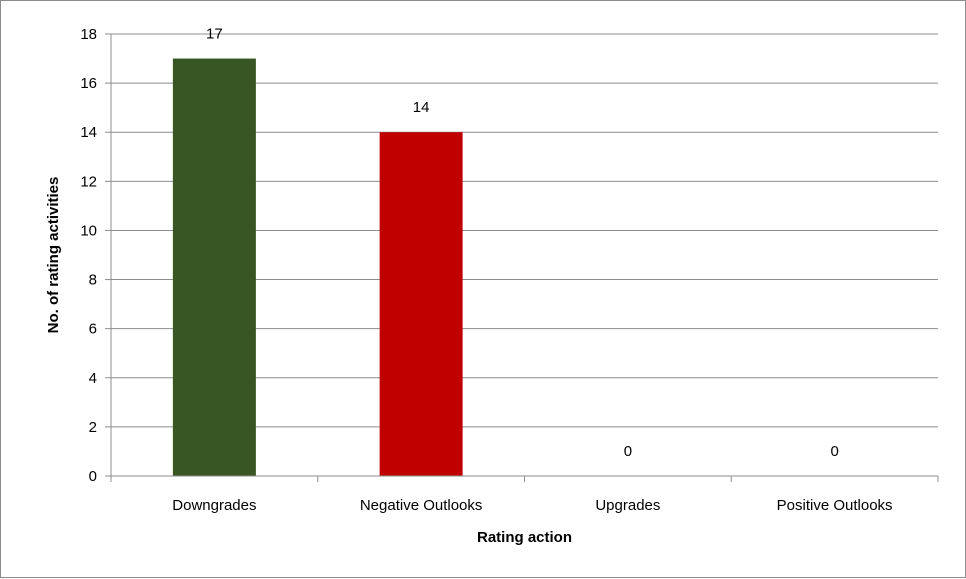 Image resolution: width=966 pixels, height=579 pixels. Describe the element at coordinates (835, 505) in the screenshot. I see `x-category-label: Positive Outlooks` at that location.